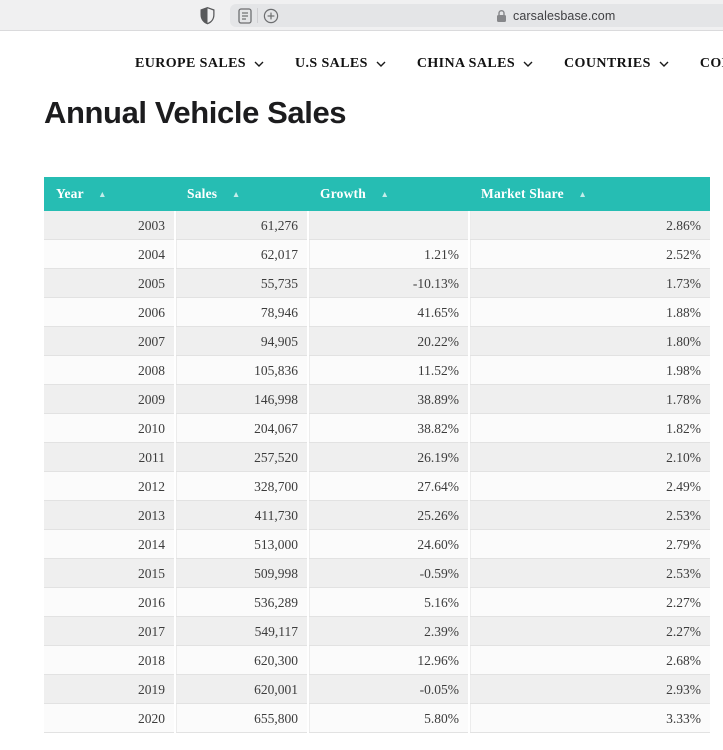  Describe the element at coordinates (388, 341) in the screenshot. I see `cell-growth: 20.22%` at that location.